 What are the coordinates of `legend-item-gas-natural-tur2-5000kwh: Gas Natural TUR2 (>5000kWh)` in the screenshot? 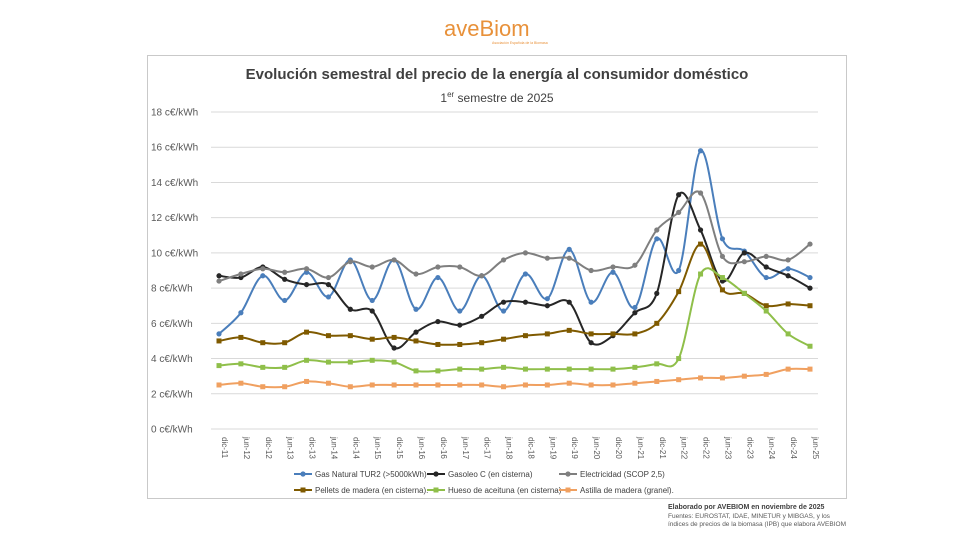 It's located at (360, 474).